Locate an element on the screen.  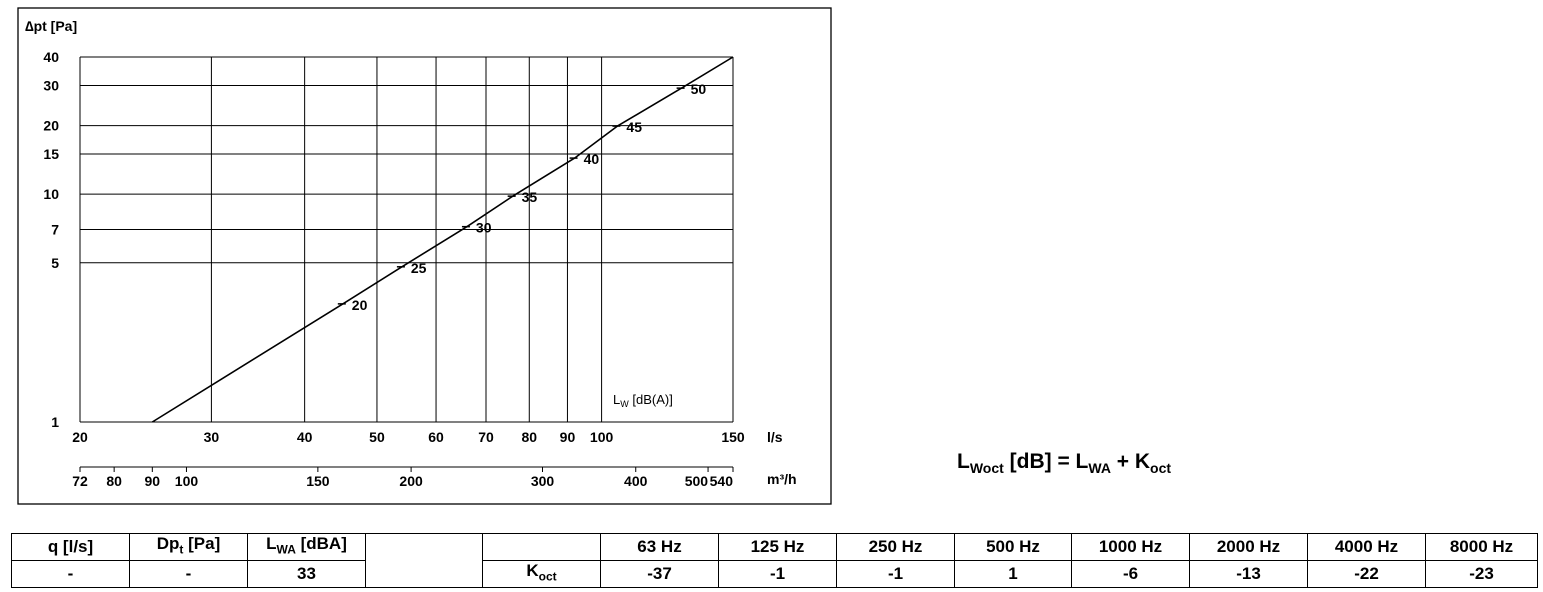
x2-tick-label: 500 is located at coordinates (697, 481).